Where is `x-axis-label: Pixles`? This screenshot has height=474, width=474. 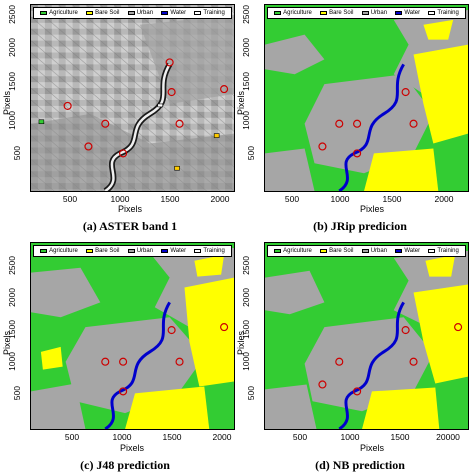 x-axis-label: Pixles is located at coordinates (372, 209).